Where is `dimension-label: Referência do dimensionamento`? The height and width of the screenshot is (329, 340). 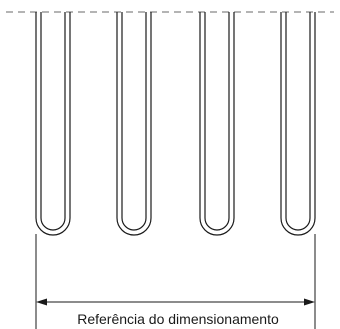 dimension-label: Referência do dimensionamento is located at coordinates (178, 319).